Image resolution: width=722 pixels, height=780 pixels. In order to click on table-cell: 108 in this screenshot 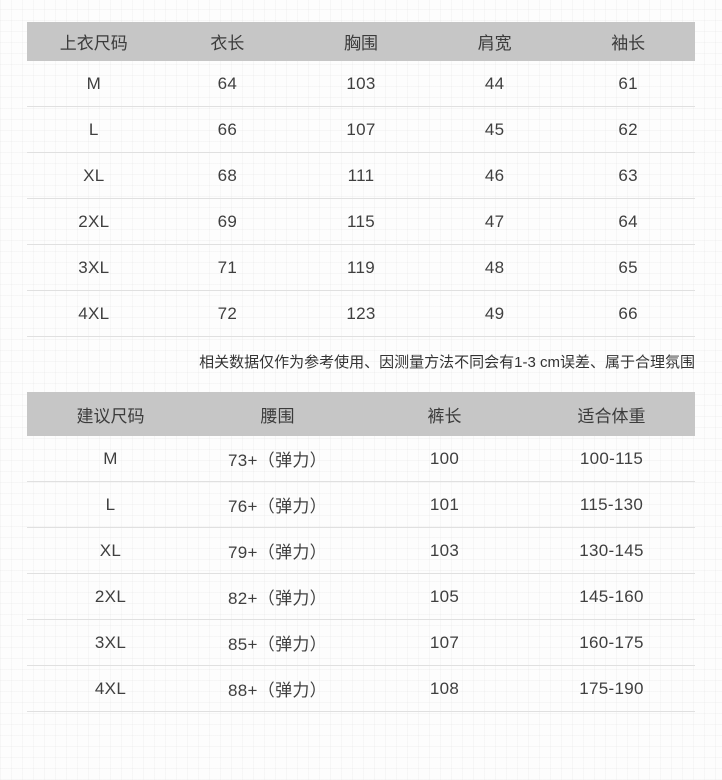, I will do `click(444, 688)`.